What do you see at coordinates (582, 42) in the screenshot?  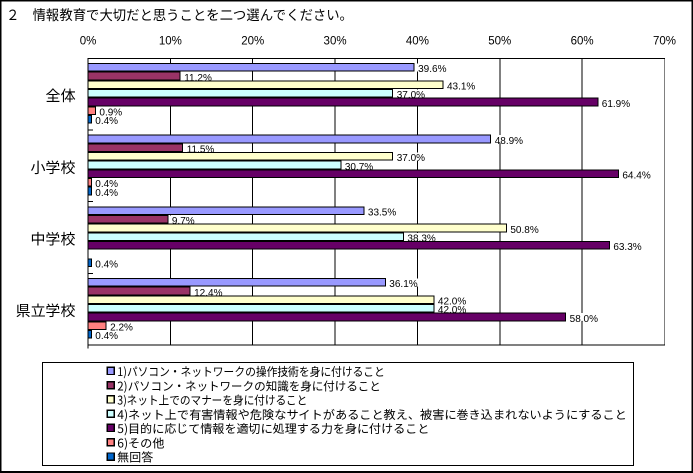 I see `svg-text: 60%` at bounding box center [582, 42].